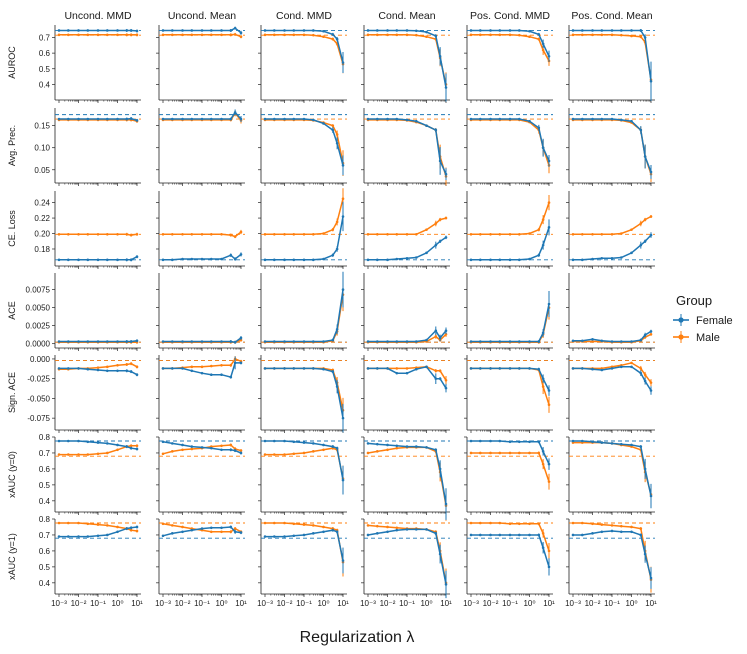  What do you see at coordinates (714, 321) in the screenshot?
I see `legend-female-label: Female` at bounding box center [714, 321].